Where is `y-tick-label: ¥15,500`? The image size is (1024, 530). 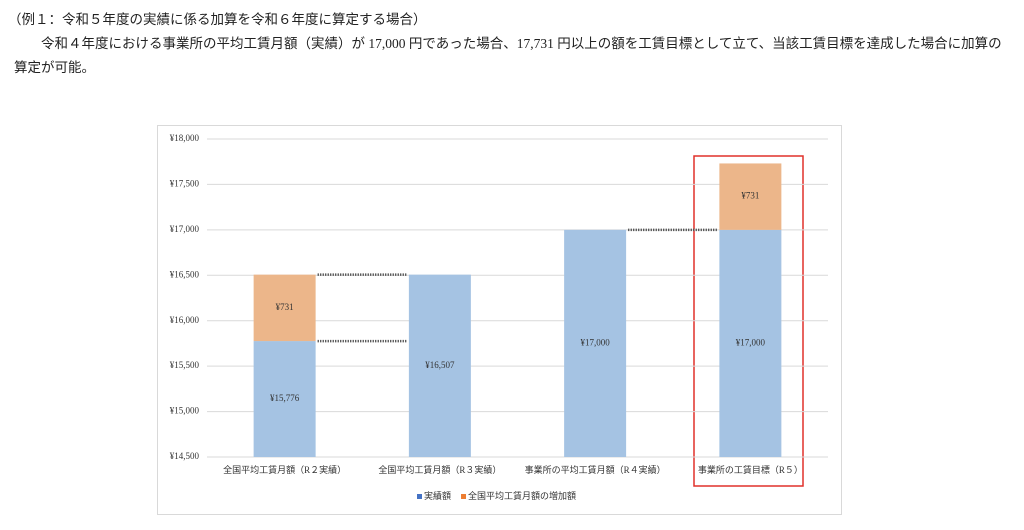 y-tick-label: ¥15,500 is located at coordinates (185, 365).